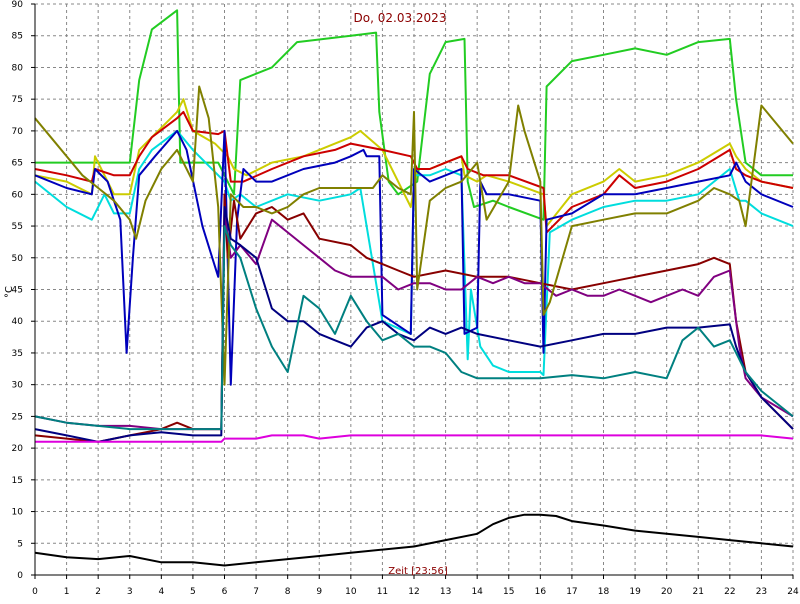 The image size is (800, 604). Describe the element at coordinates (17, 417) in the screenshot. I see `y-tick-label: 25` at that location.